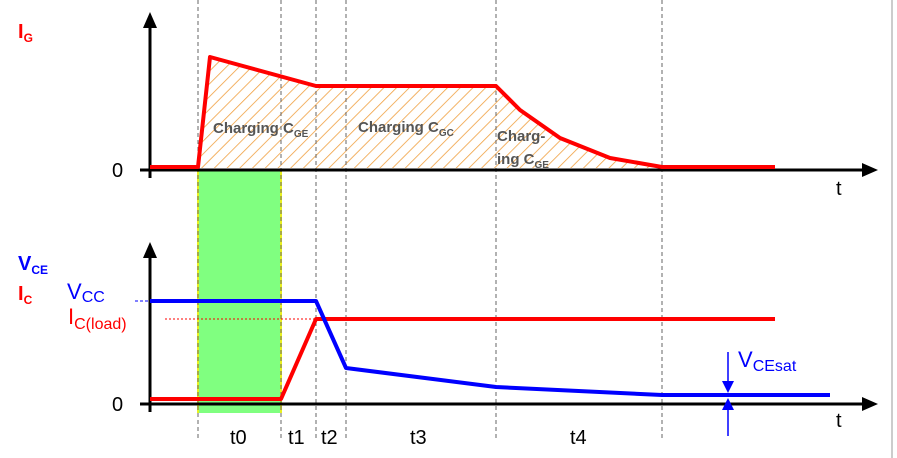  What do you see at coordinates (239, 291) in the screenshot?
I see `t0-highlight-region` at bounding box center [239, 291].